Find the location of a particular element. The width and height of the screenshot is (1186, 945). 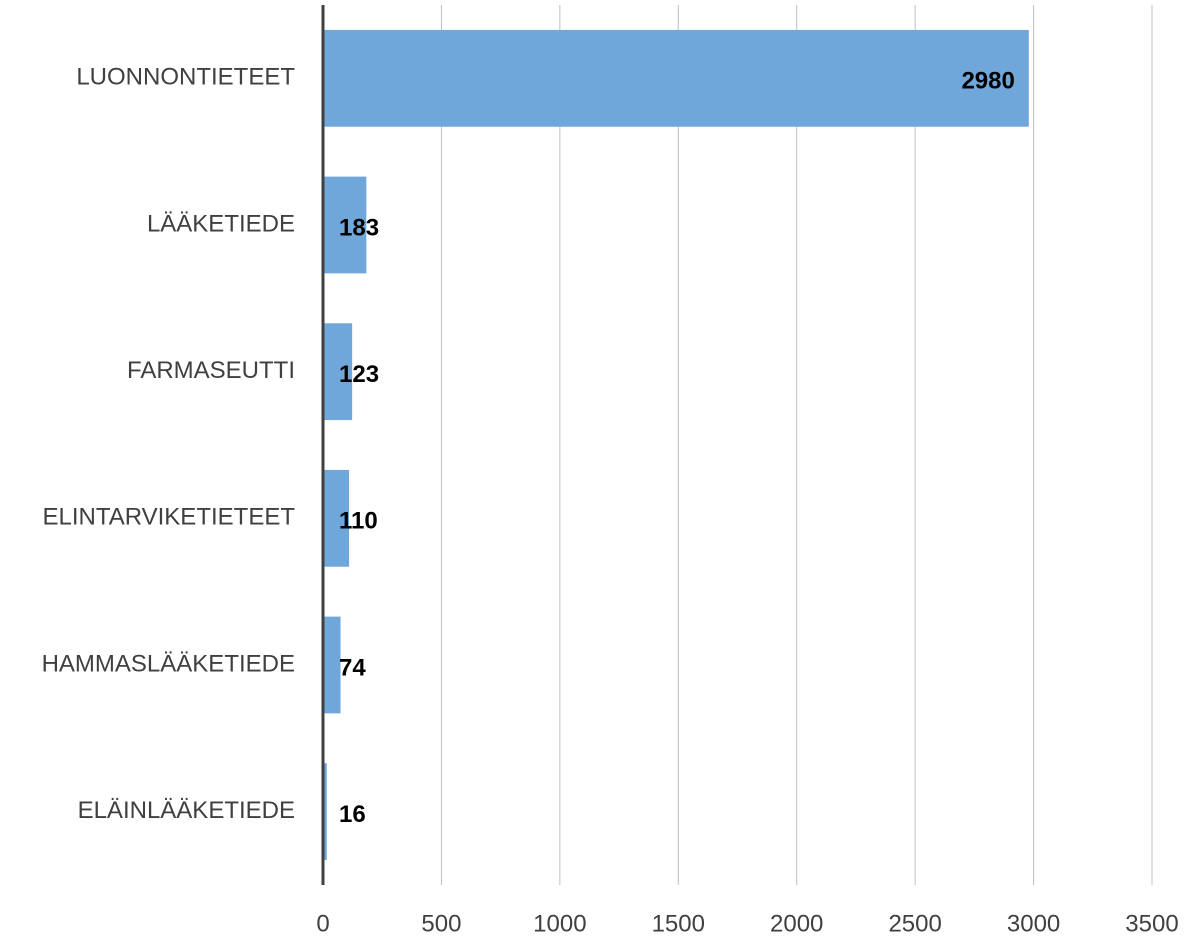

x-tick-label: 0 is located at coordinates (322, 923).